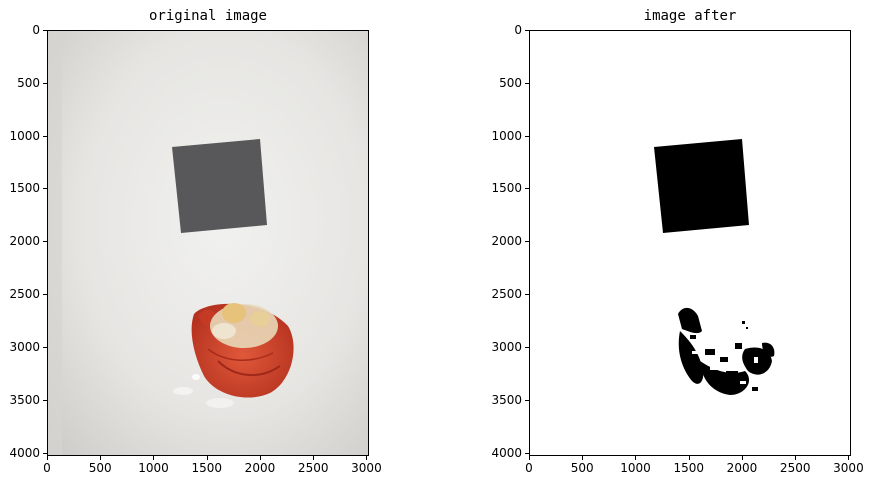  I want to click on gray-card, so click(219, 186).